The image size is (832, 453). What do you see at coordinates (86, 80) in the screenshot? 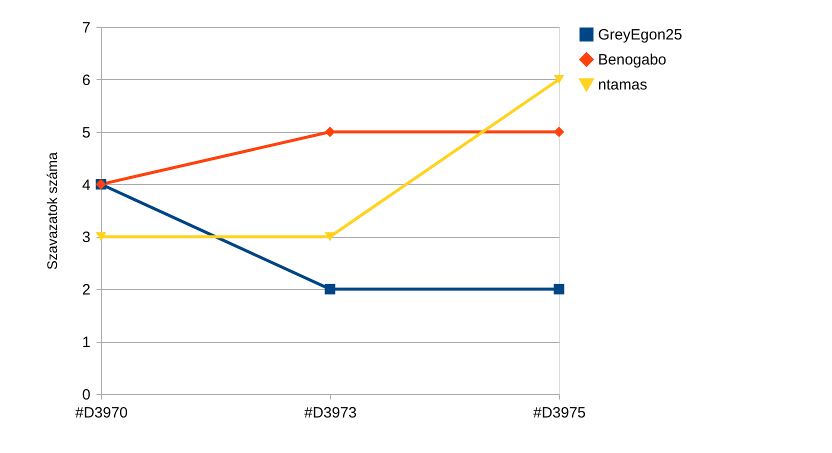
I see `y-tick-label: 6` at bounding box center [86, 80].